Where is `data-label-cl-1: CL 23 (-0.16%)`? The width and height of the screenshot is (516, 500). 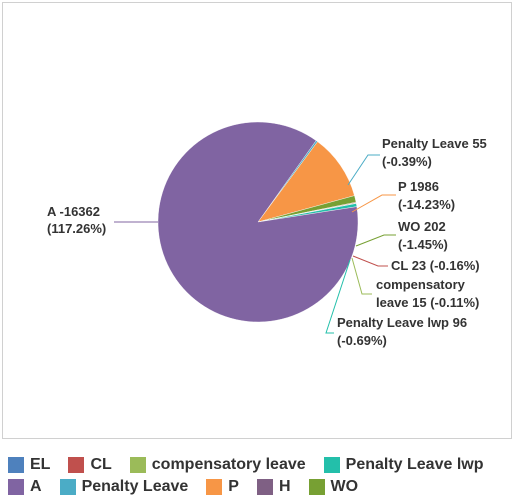 data-label-cl-1: CL 23 (-0.16%) is located at coordinates (435, 265).